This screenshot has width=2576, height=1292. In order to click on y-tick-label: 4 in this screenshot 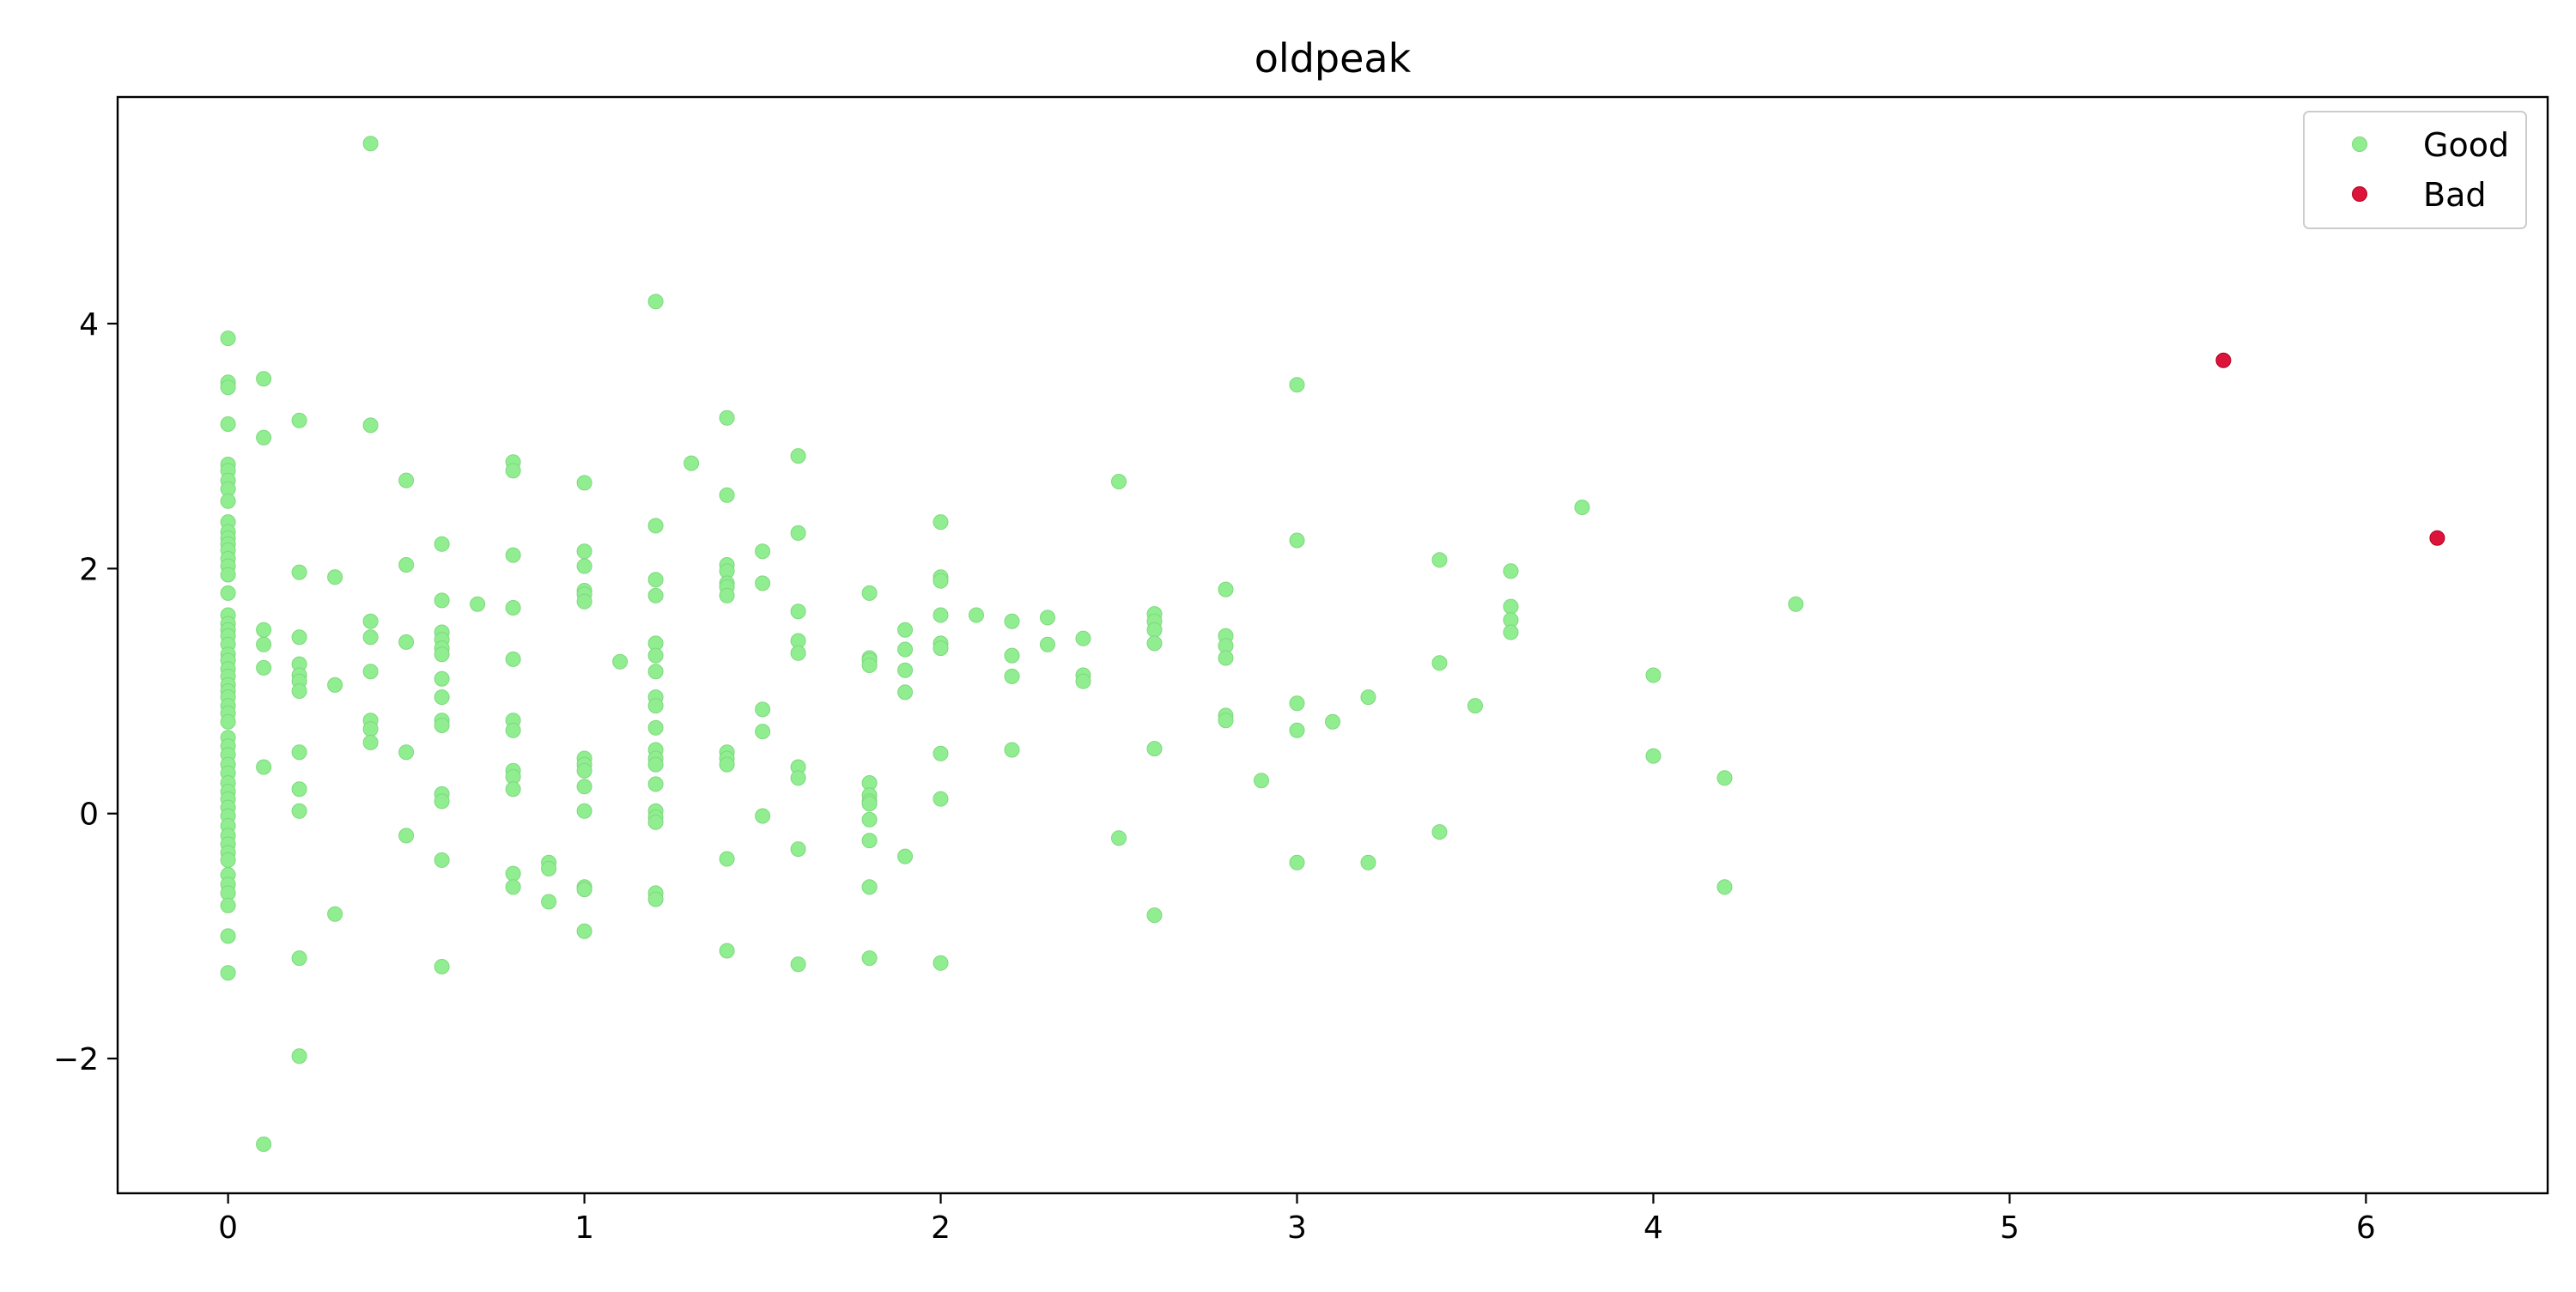, I will do `click(89, 325)`.